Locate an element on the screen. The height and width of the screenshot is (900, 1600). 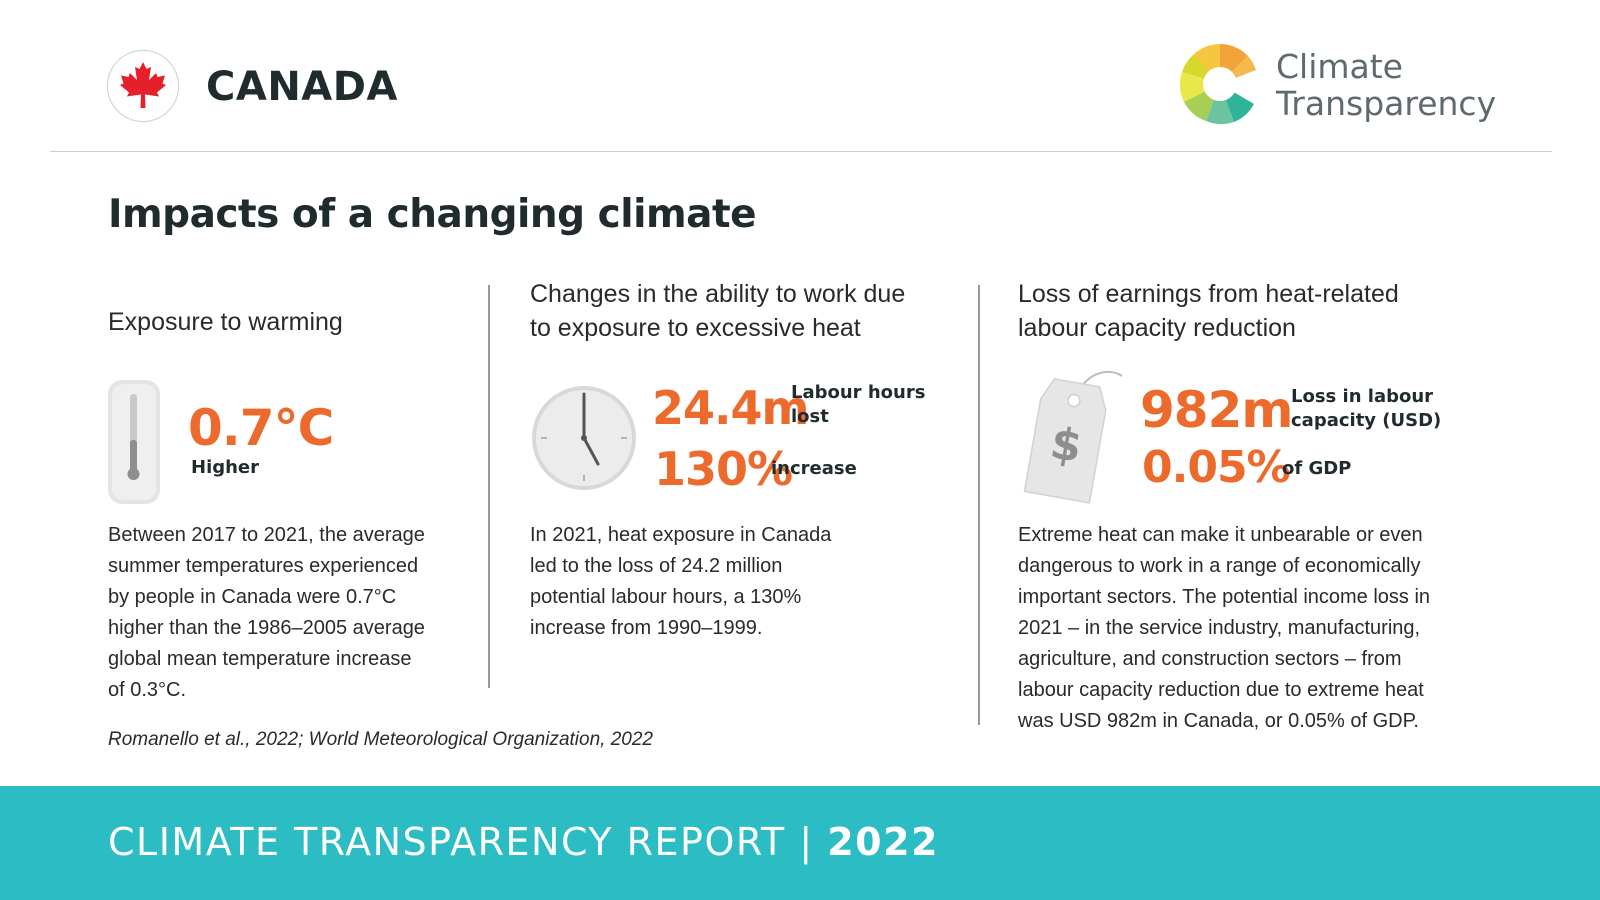
price-tag-icon: $ is located at coordinates (1073, 437).